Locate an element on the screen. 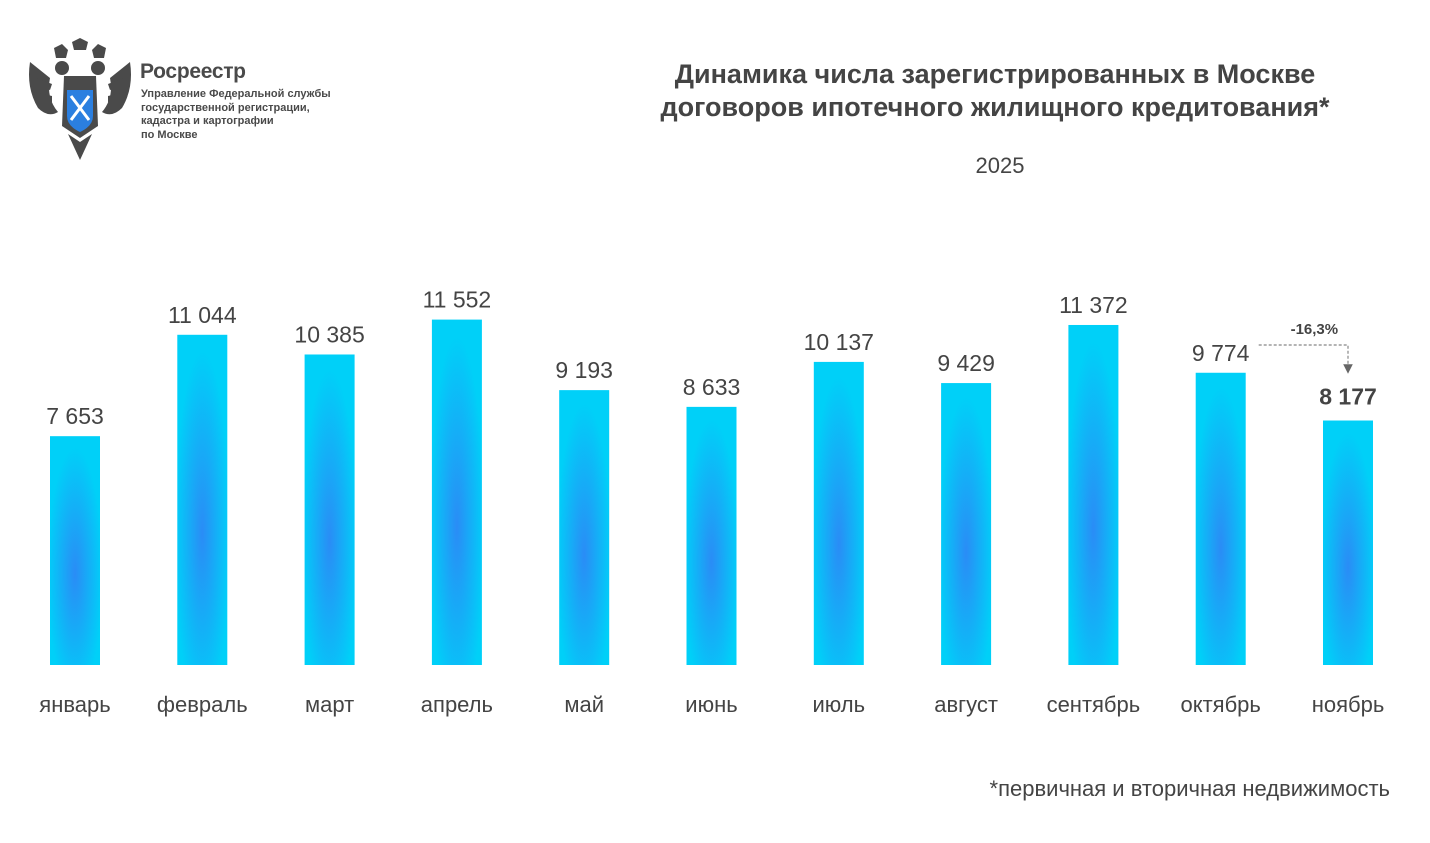 This screenshot has height=843, width=1430. value-label: 9 429 is located at coordinates (966, 363).